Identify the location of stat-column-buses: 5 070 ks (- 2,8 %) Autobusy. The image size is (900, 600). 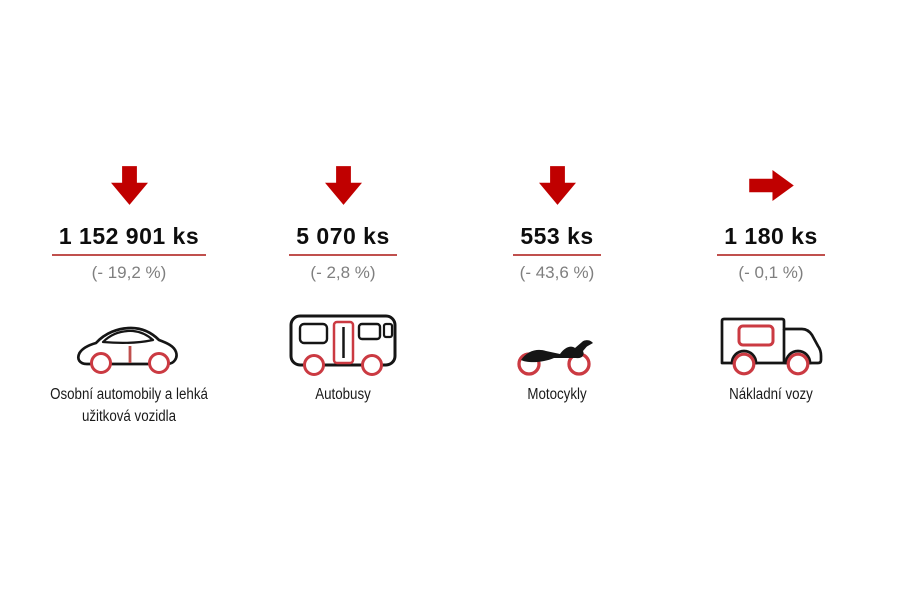
(343, 296).